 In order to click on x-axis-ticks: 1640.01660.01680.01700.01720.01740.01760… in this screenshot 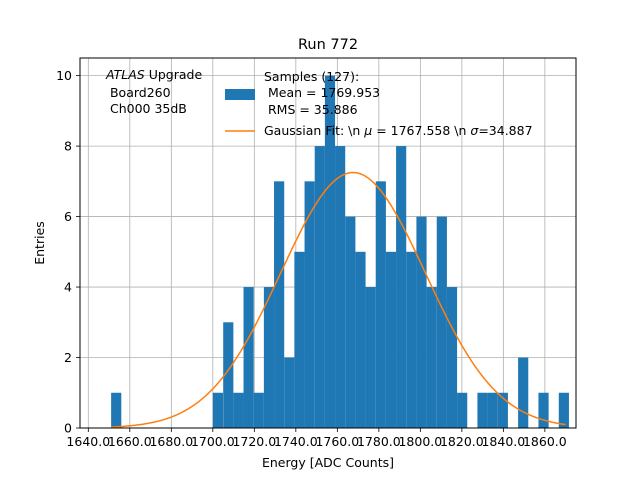, I will do `click(316, 438)`.